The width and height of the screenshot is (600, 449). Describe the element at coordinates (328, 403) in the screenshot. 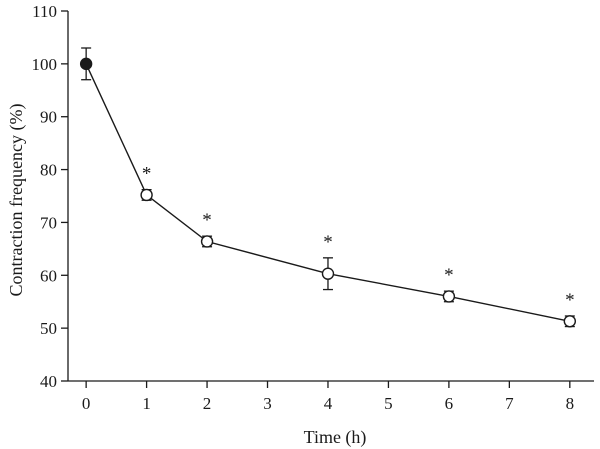

I see `x-tick-label: 4` at that location.